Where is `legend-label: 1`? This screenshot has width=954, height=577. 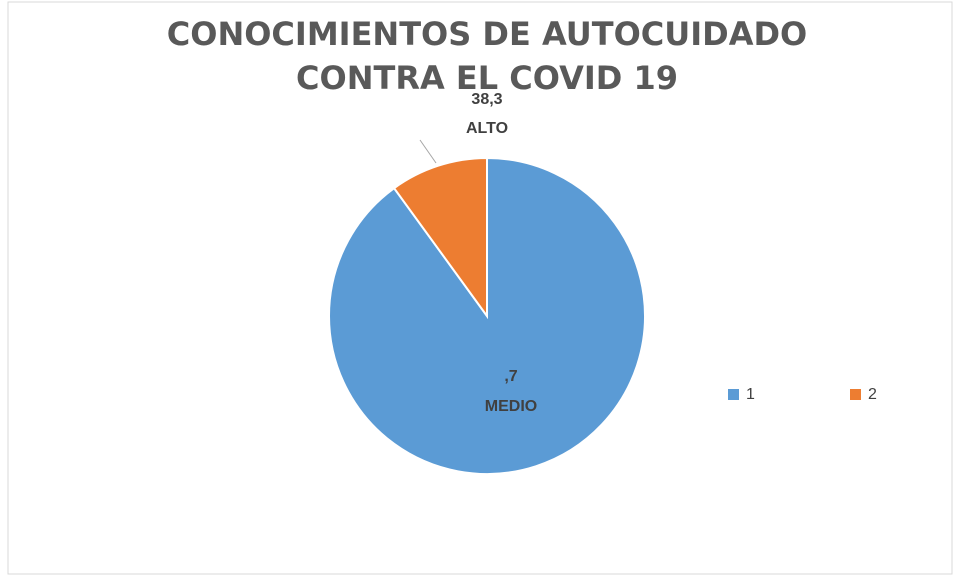 legend-label: 1 is located at coordinates (750, 394).